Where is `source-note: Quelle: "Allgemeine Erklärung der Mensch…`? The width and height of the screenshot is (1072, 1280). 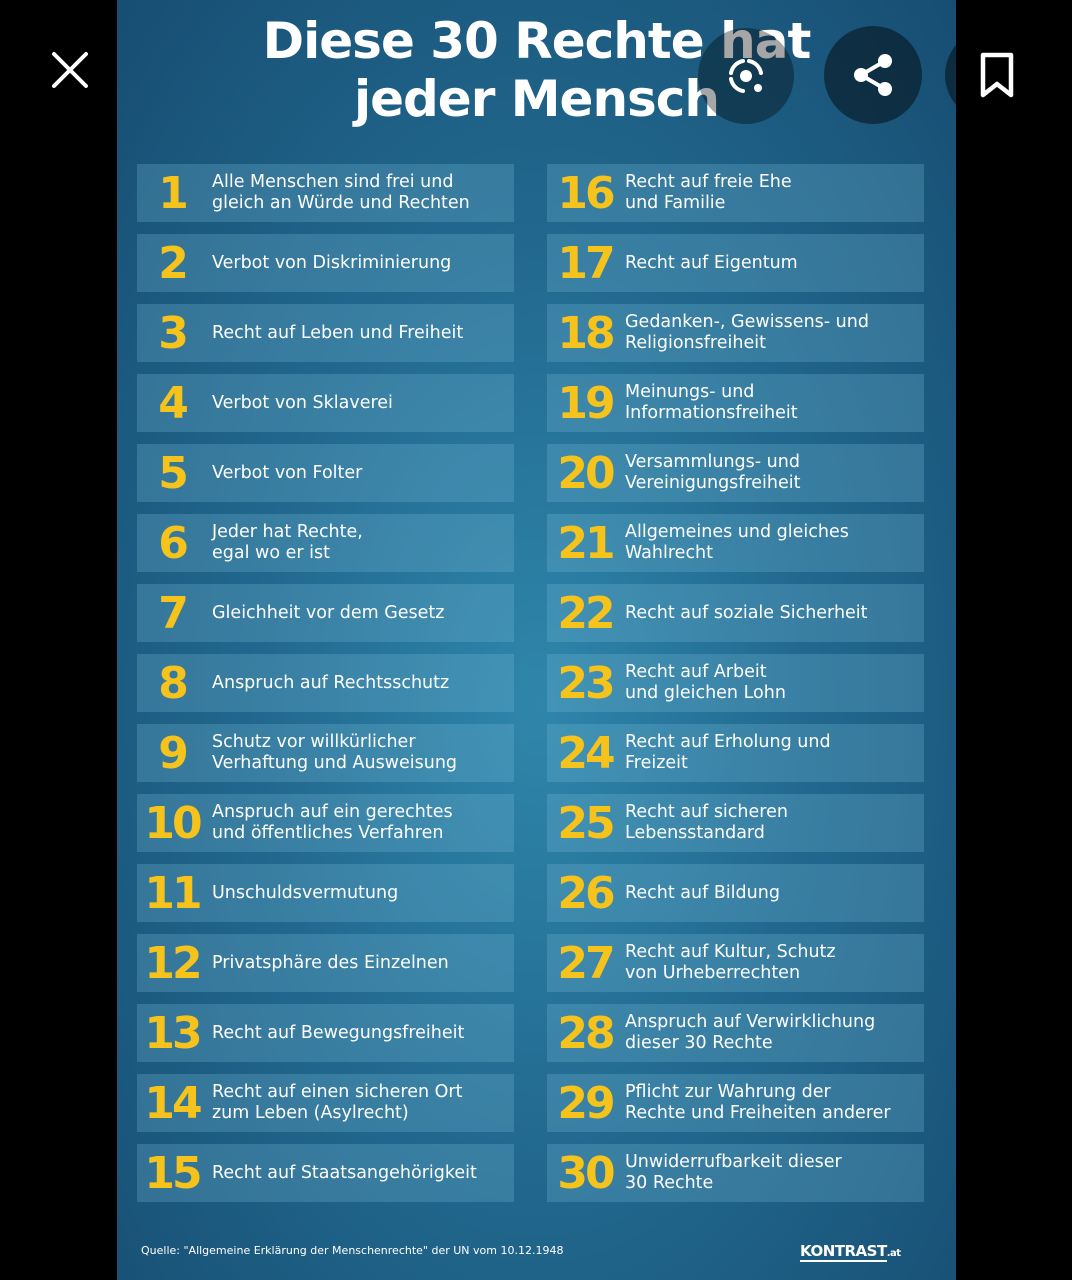 source-note: Quelle: "Allgemeine Erklärung der Mensch… is located at coordinates (352, 1250).